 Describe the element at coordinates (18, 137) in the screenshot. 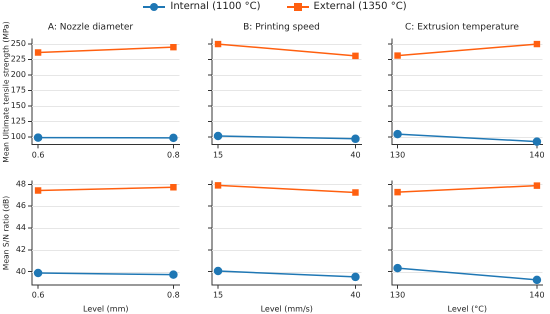

I see `y-tick-label: 100` at that location.